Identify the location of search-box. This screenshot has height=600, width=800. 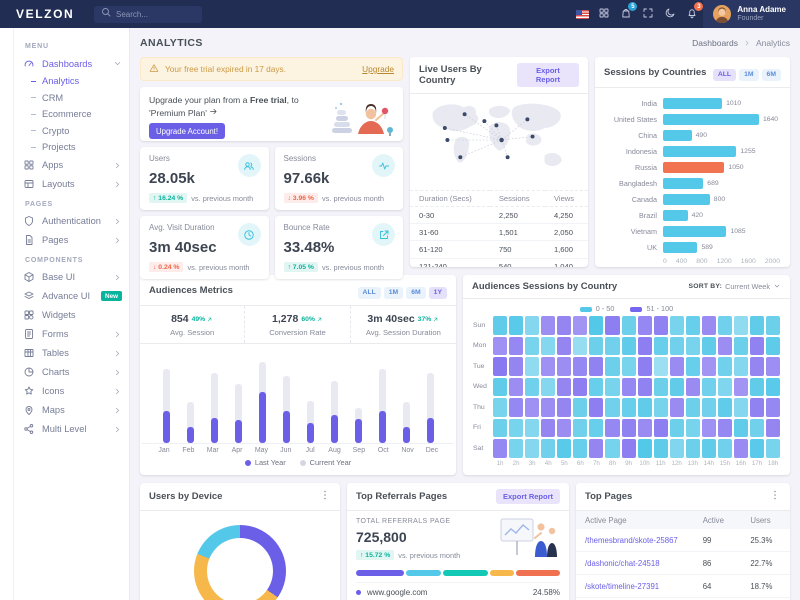
(148, 14).